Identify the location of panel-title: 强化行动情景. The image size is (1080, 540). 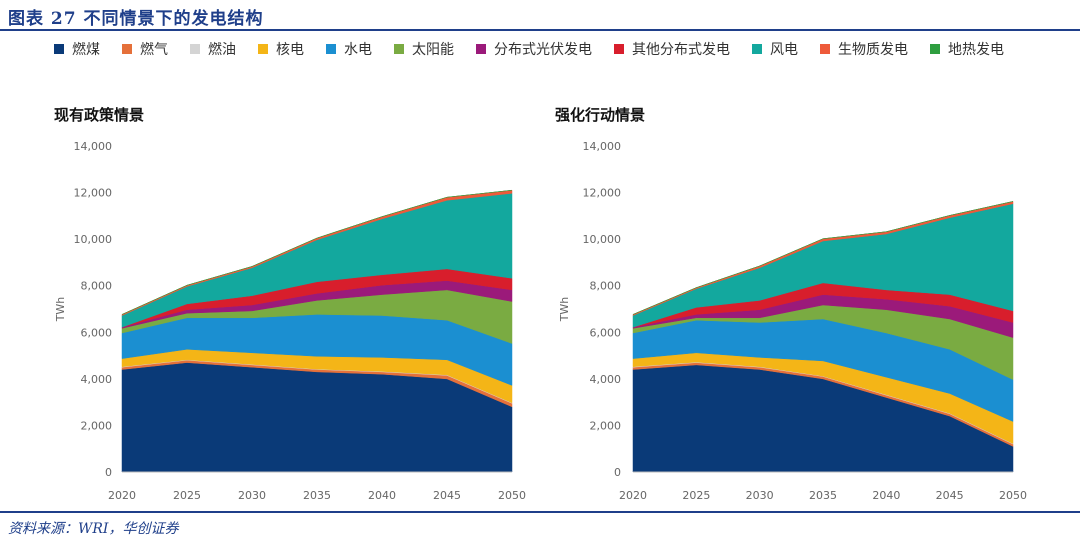
(600, 115).